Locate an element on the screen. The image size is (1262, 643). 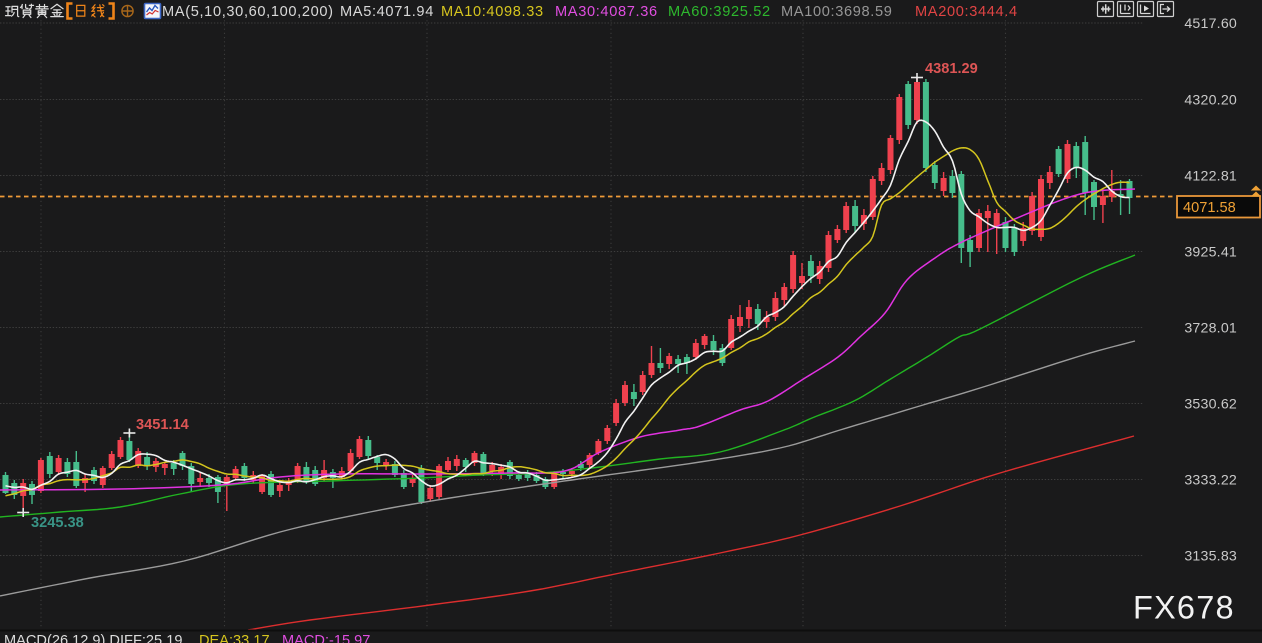
svg-text: 4517.60 is located at coordinates (1210, 24).